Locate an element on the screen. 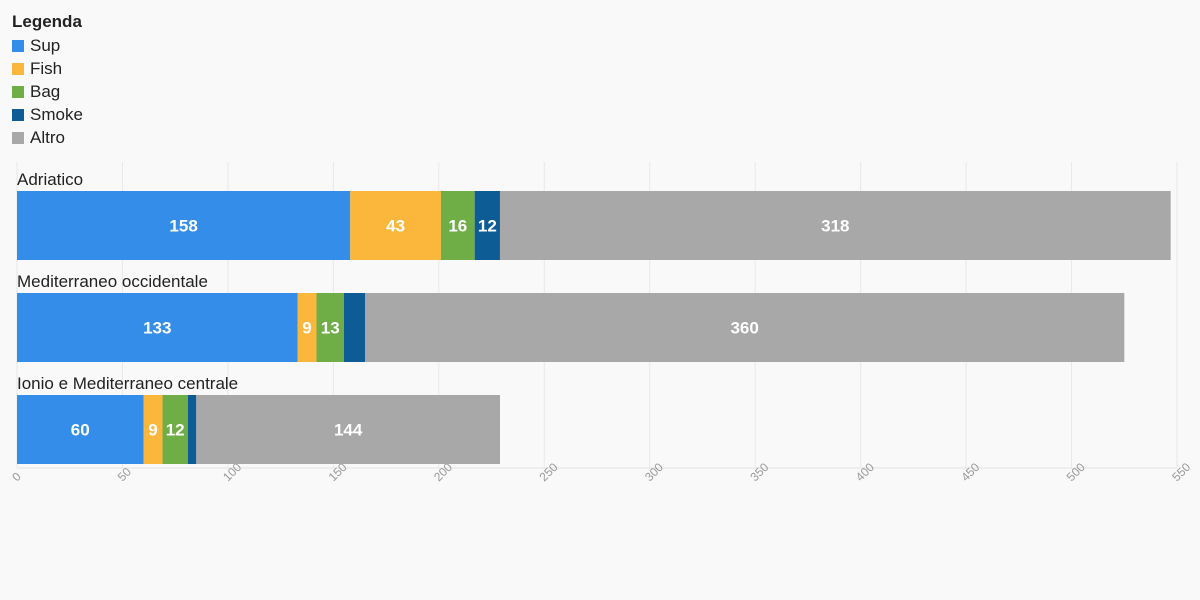 This screenshot has width=1200, height=600. data-label-adriatico-bag: 16 is located at coordinates (457, 226).